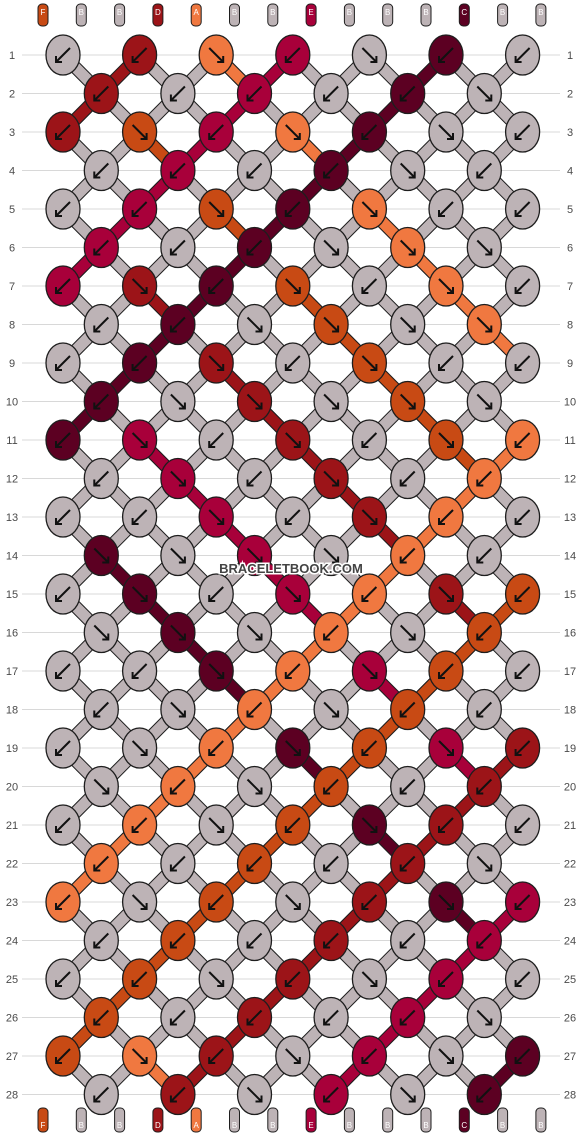  Describe the element at coordinates (570, 326) in the screenshot. I see `row-number-right: 8` at that location.